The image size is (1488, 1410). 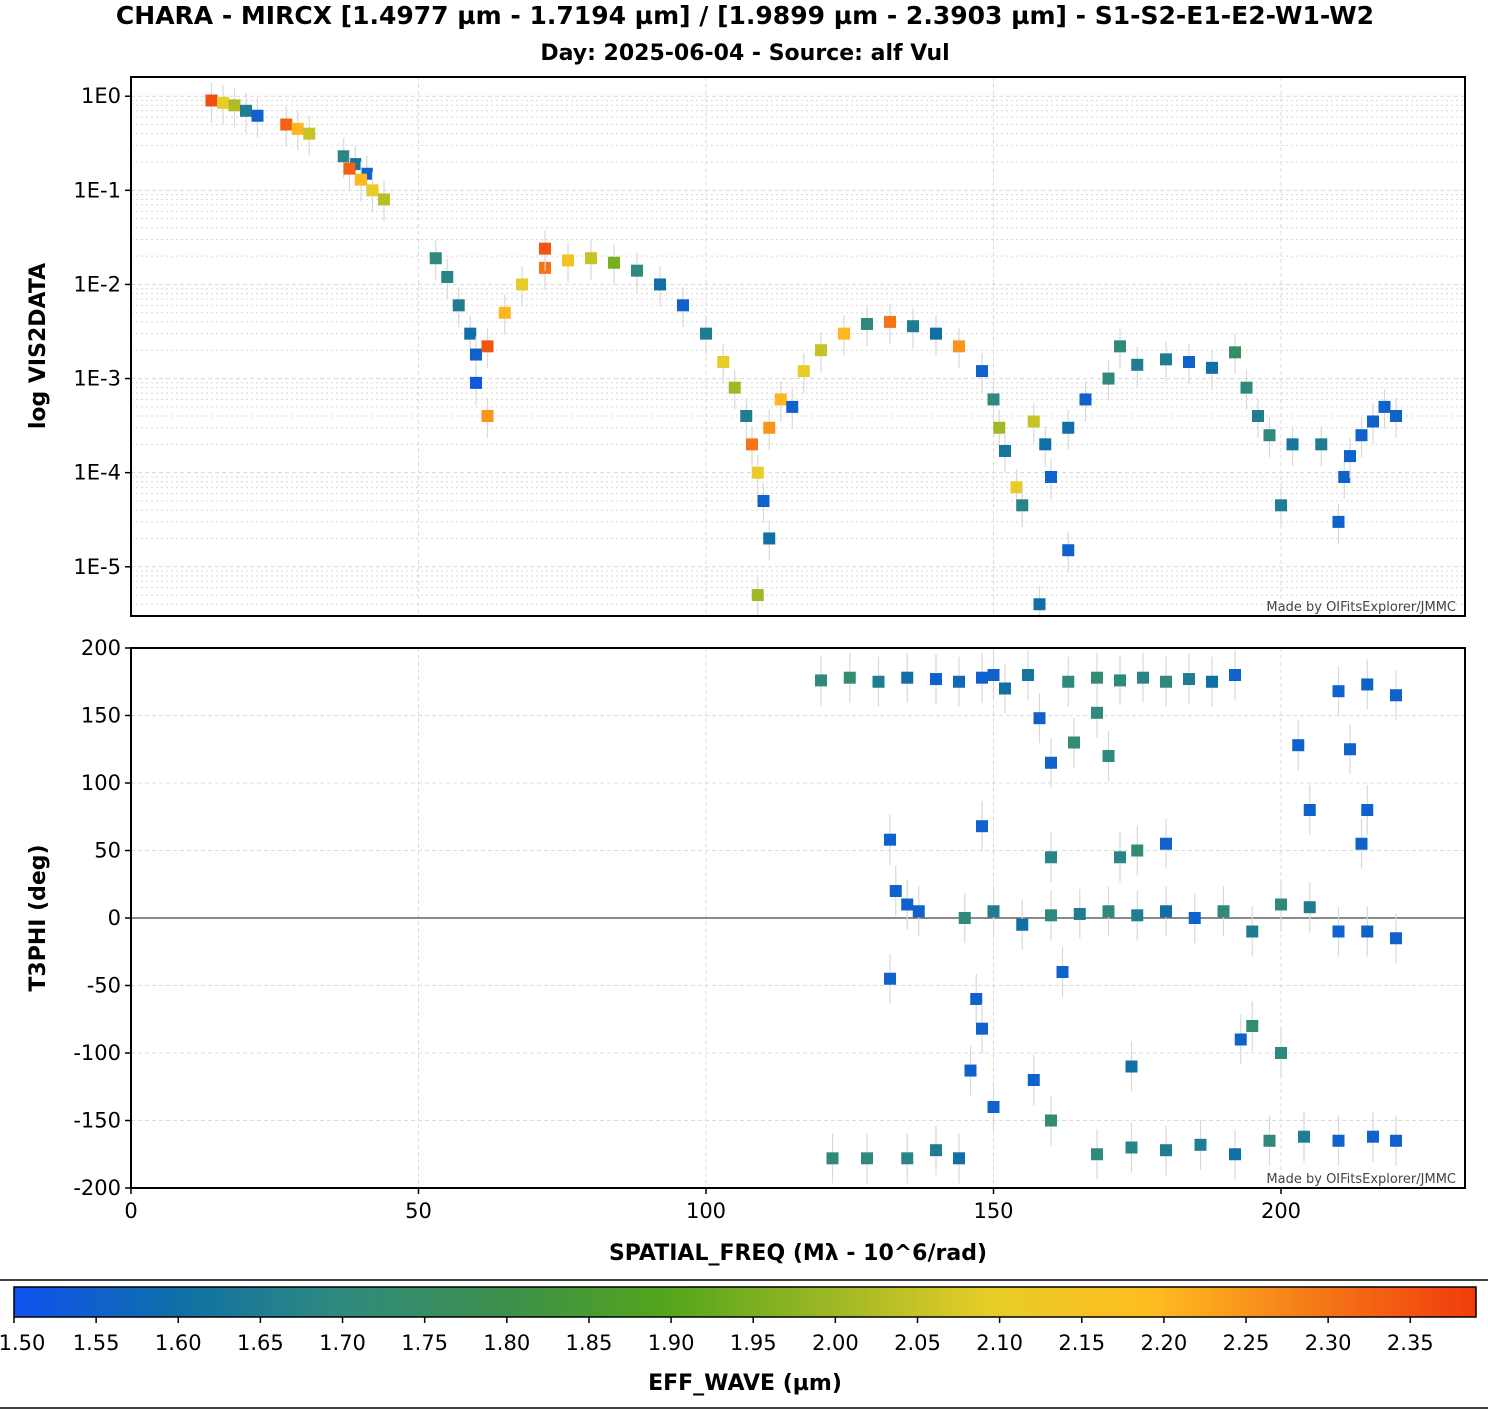 What do you see at coordinates (97, 379) in the screenshot?
I see `vis2-y-tick-label: 1E-3` at bounding box center [97, 379].